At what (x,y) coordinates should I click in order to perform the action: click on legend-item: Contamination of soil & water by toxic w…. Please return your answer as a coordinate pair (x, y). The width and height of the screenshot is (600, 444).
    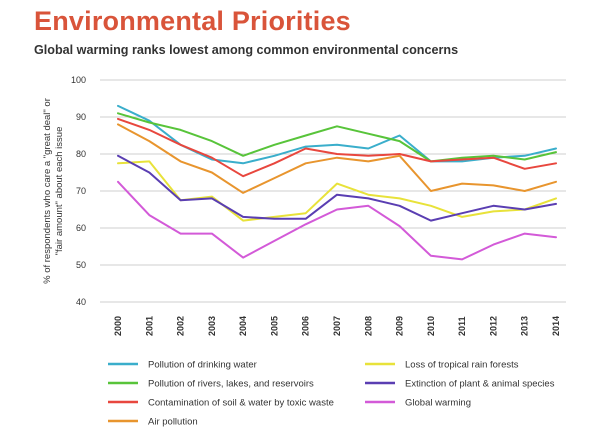
    Looking at the image, I should click on (221, 403).